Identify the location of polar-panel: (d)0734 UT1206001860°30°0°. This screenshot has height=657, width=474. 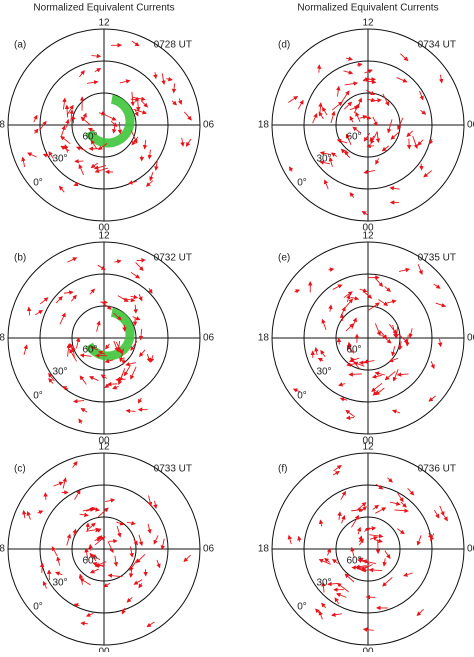
(366, 126).